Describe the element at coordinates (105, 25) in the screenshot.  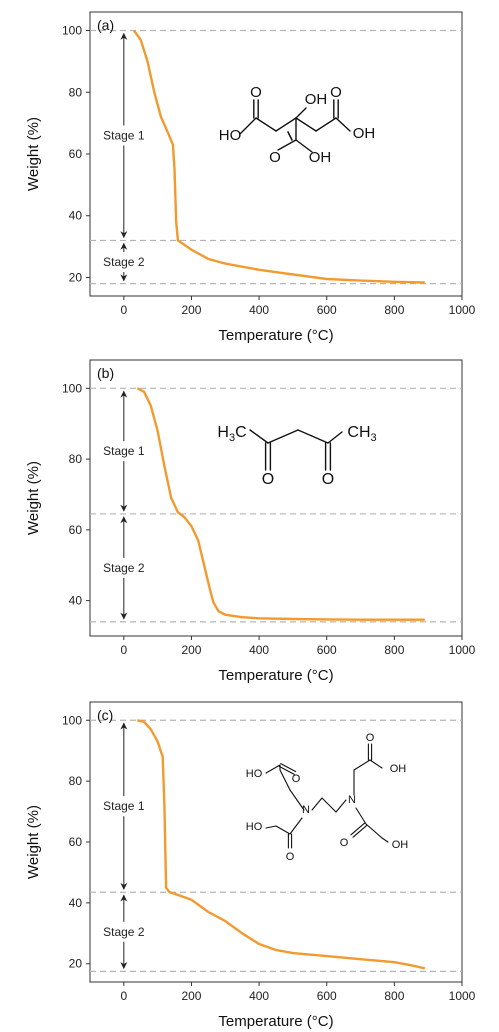
I see `panel-label: (a)` at that location.